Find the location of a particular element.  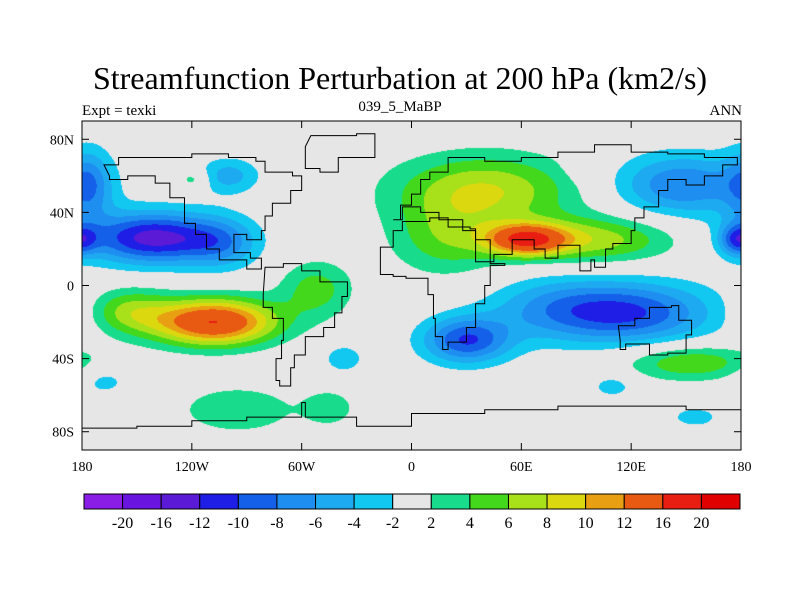

coastline-australia is located at coordinates (655, 330).